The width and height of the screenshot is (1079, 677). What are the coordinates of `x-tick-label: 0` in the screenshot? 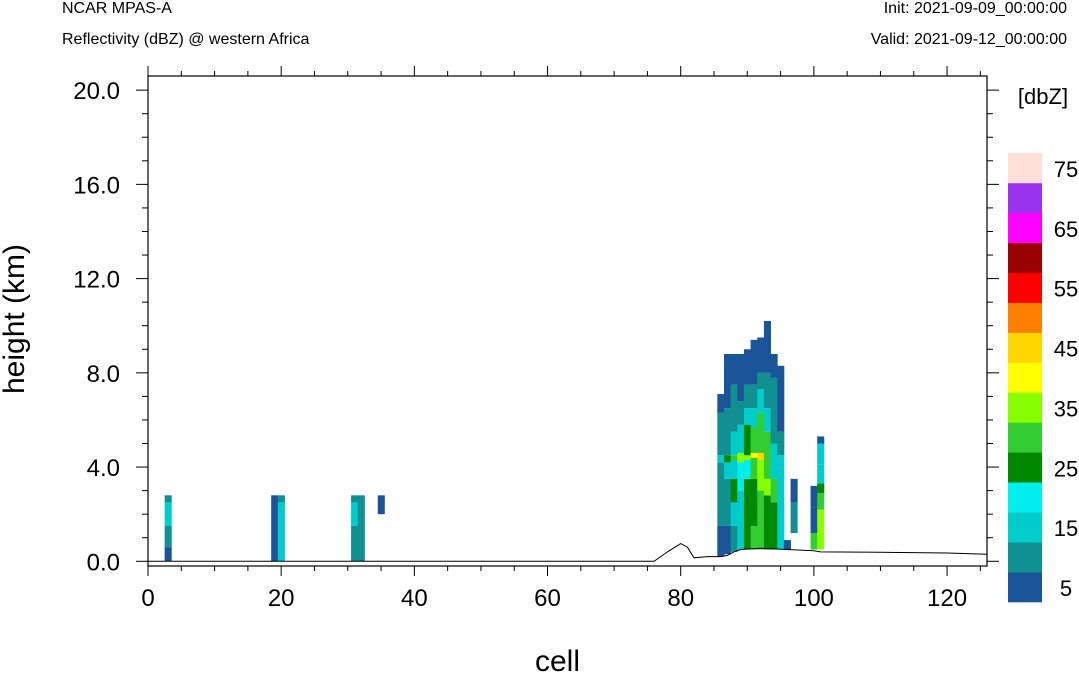 It's located at (147, 598).